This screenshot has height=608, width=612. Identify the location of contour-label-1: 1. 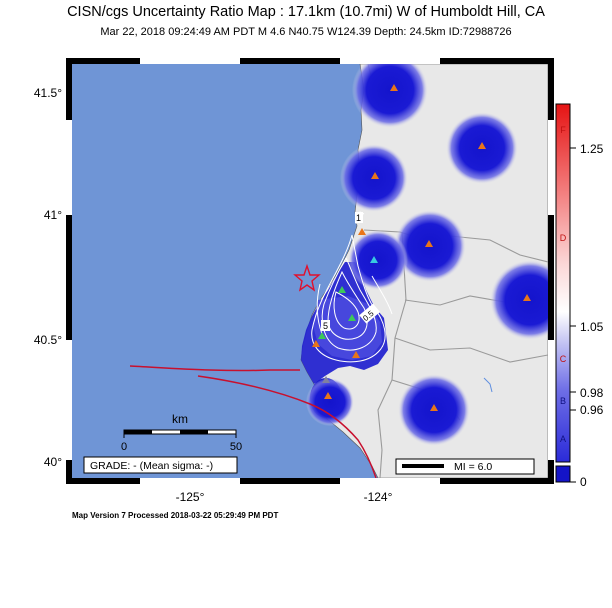
(358, 218).